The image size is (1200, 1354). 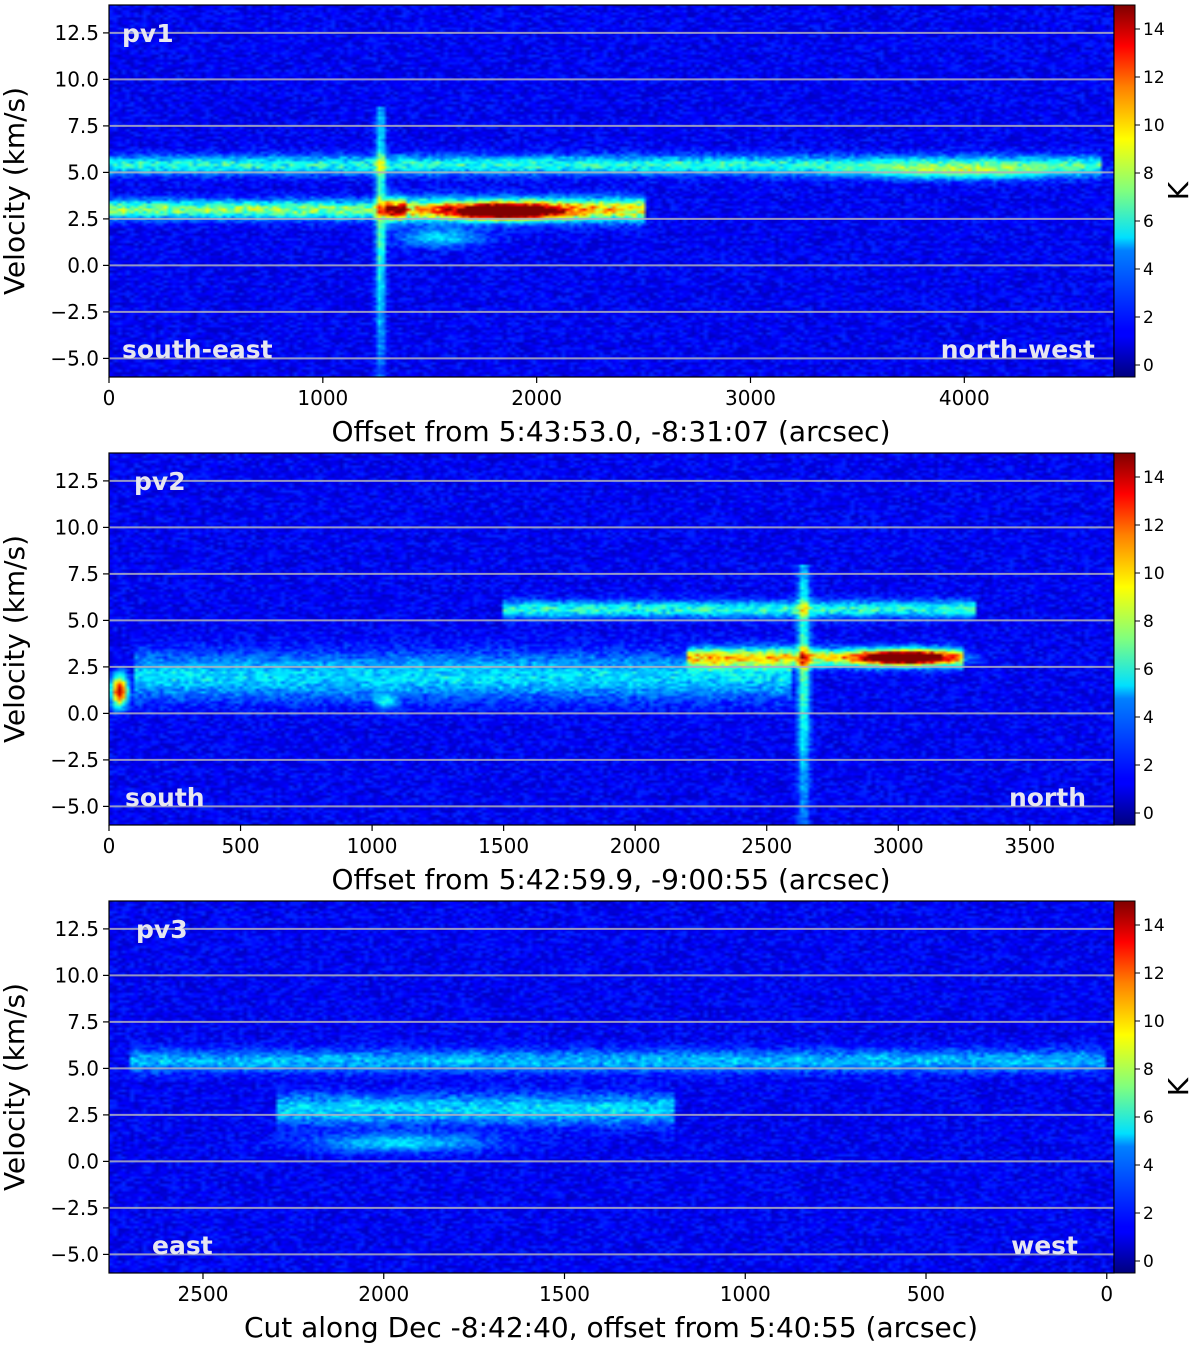 What do you see at coordinates (1047, 797) in the screenshot?
I see `pv2-right-annotation: north` at bounding box center [1047, 797].